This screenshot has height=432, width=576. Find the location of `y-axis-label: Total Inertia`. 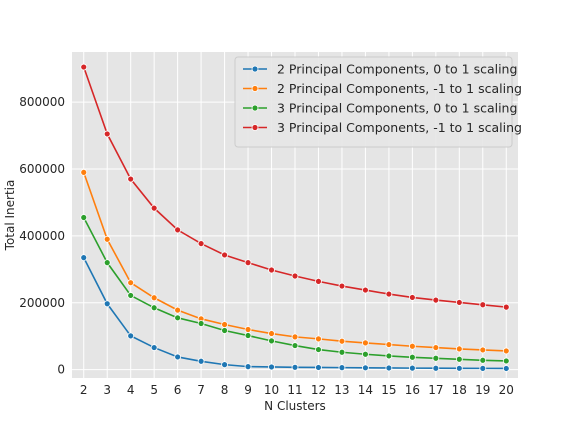

y-axis-label: Total Inertia is located at coordinates (10, 216).